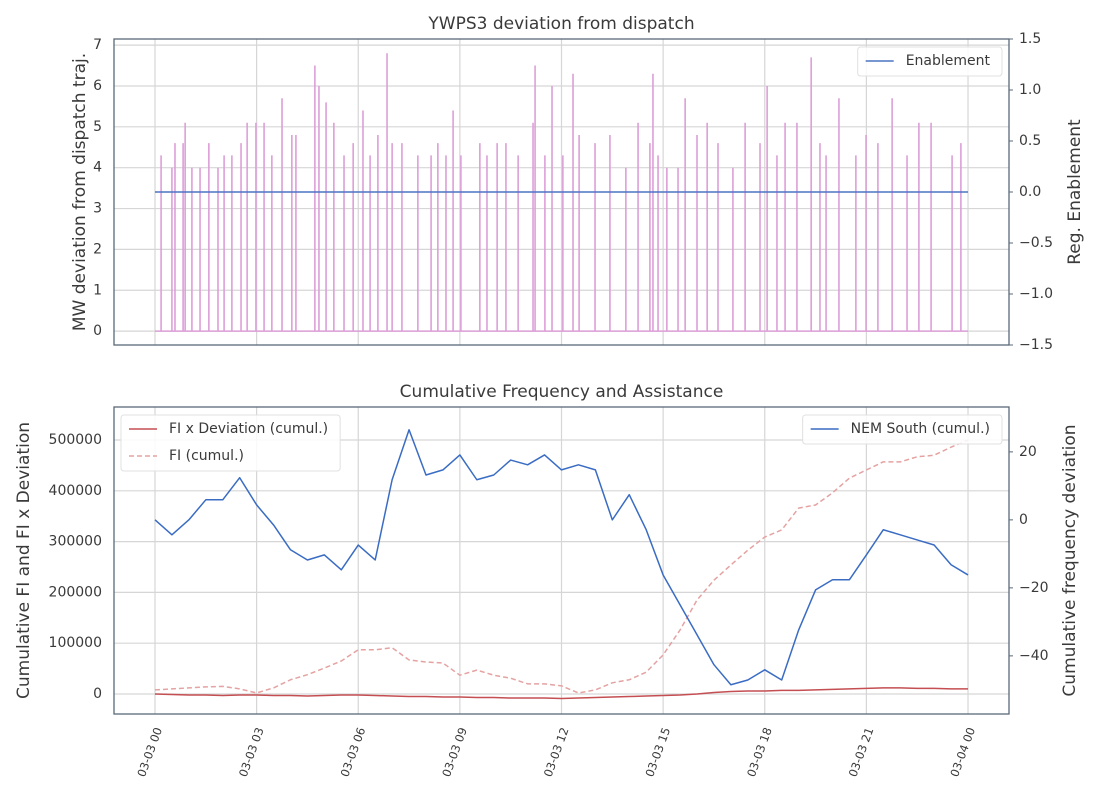 The height and width of the screenshot is (800, 1100). Describe the element at coordinates (97, 290) in the screenshot. I see `y-tick-label: 1` at that location.